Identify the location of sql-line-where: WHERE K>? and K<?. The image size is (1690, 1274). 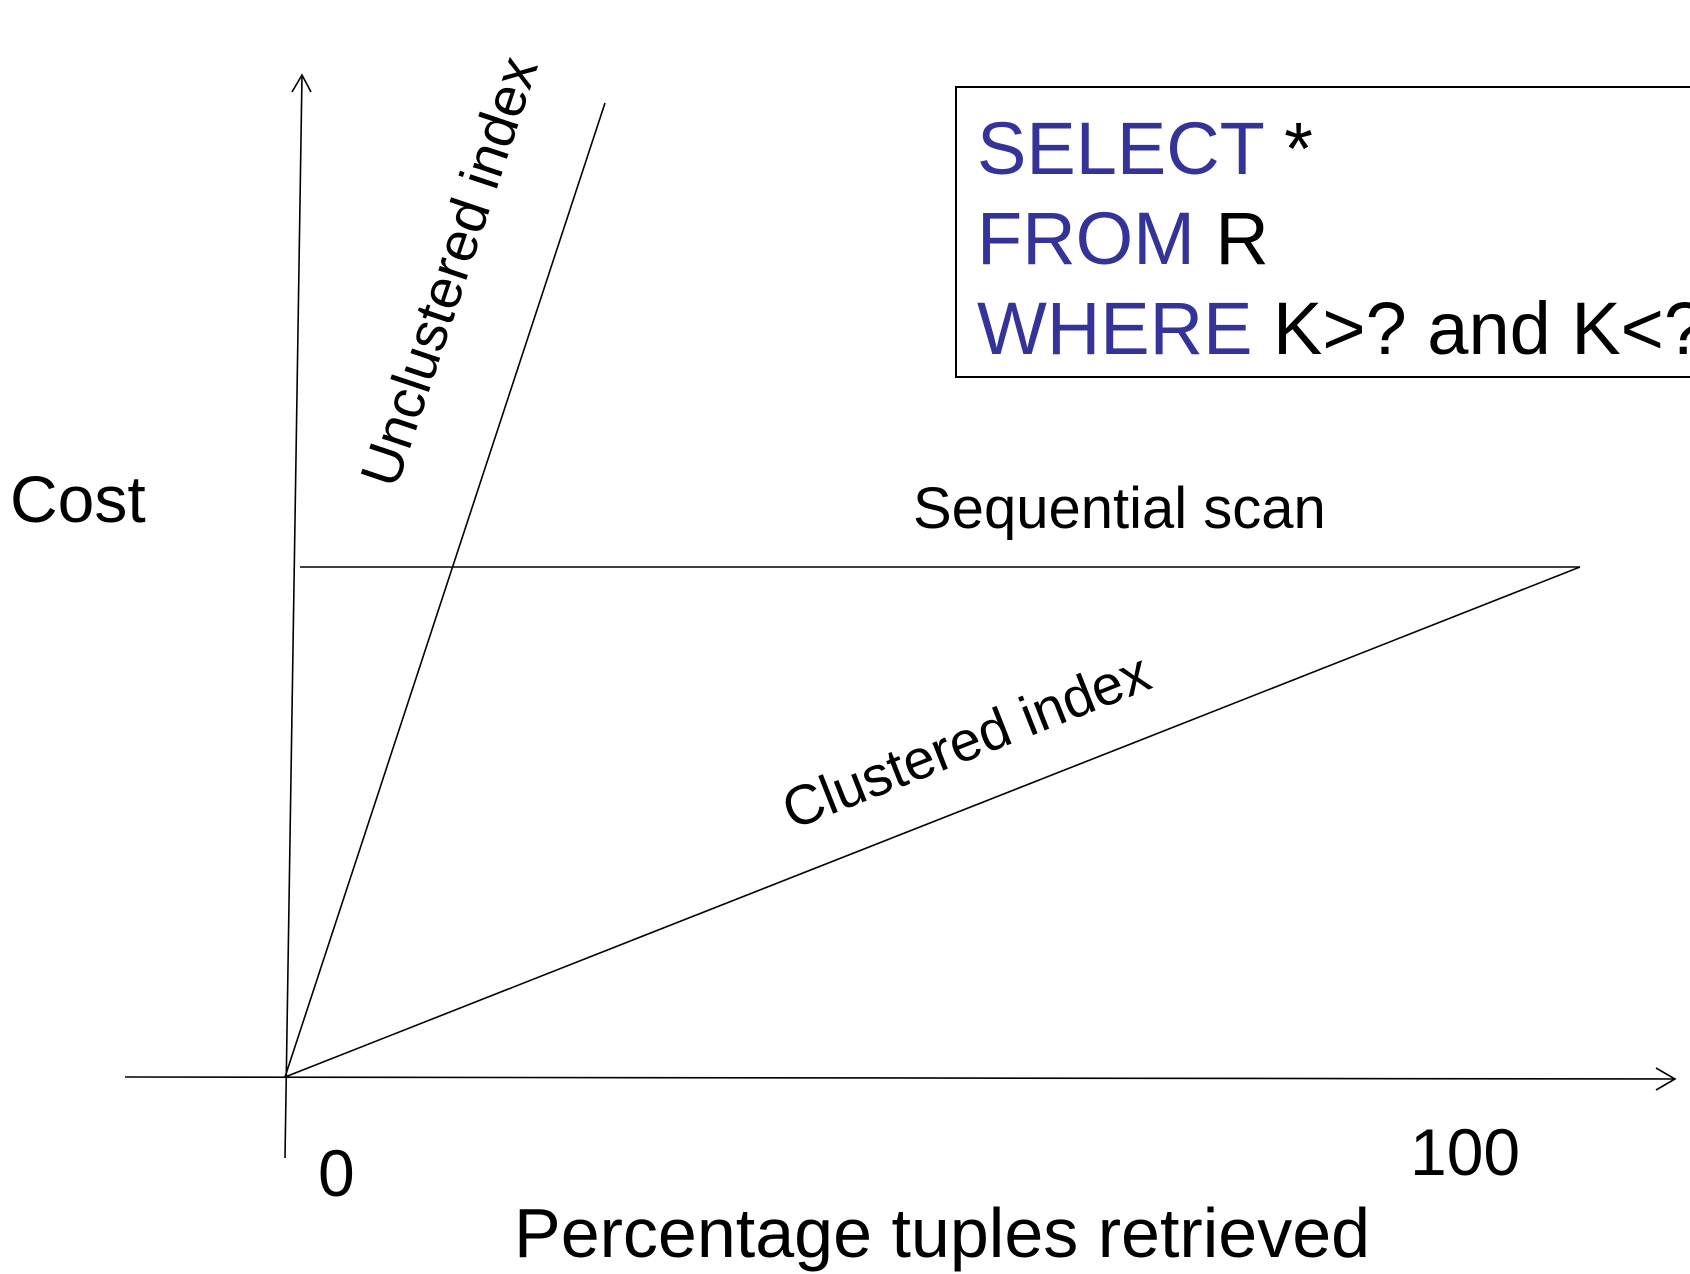
(1333, 329).